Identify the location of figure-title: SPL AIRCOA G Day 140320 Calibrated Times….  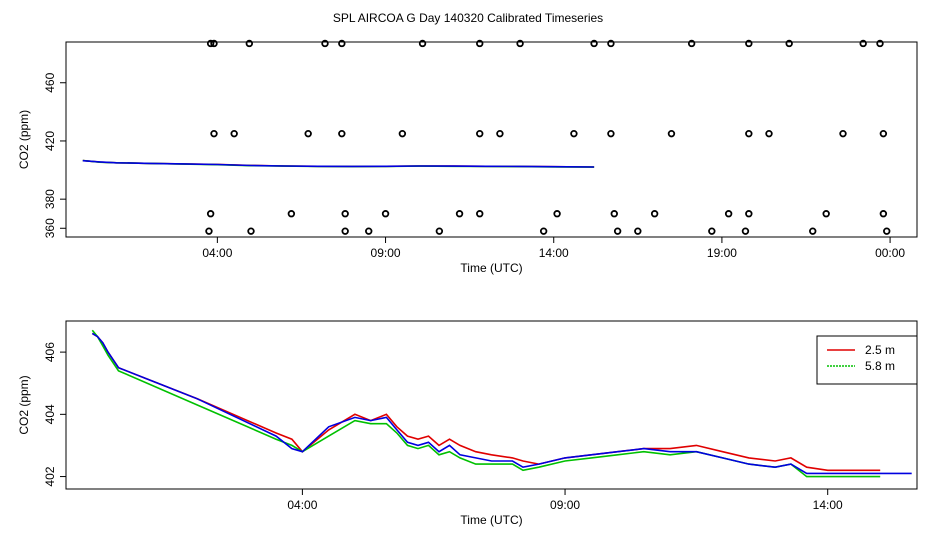
(468, 18).